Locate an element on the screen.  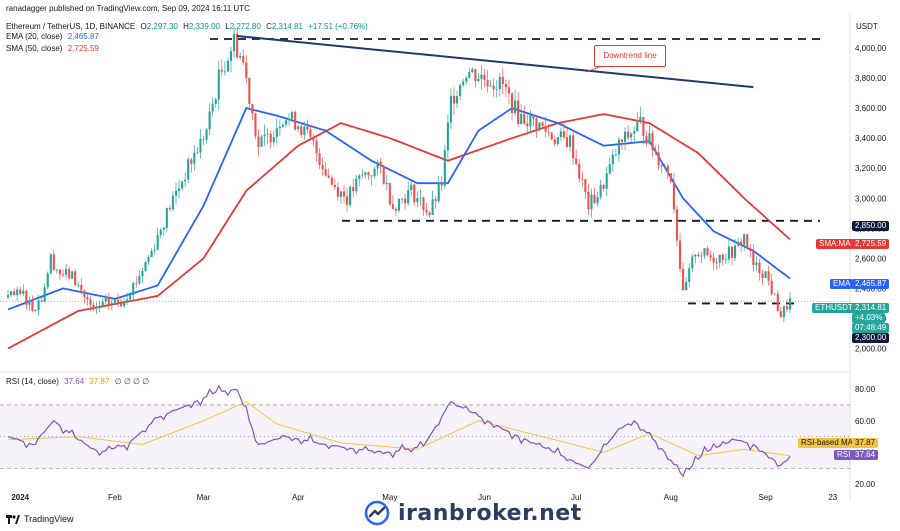
symbol-title: Ethereum / TetherUS, 1D, BINANCE is located at coordinates (71, 26).